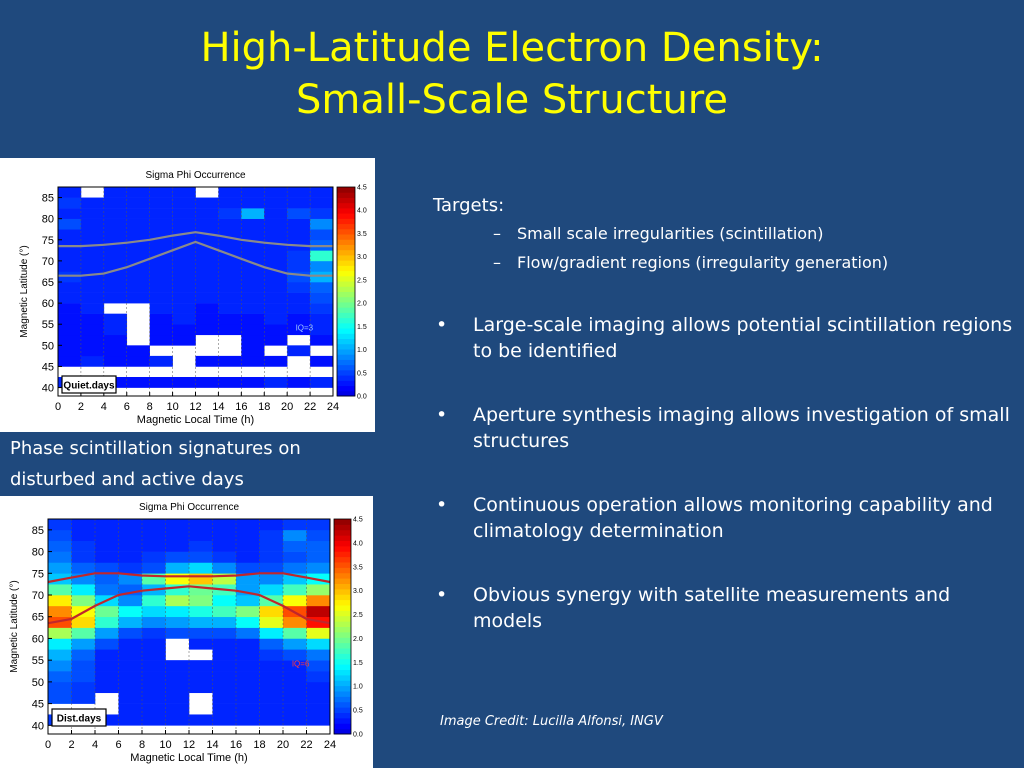 This screenshot has width=1024, height=768. What do you see at coordinates (38, 553) in the screenshot?
I see `y-tick-label: 80` at bounding box center [38, 553].